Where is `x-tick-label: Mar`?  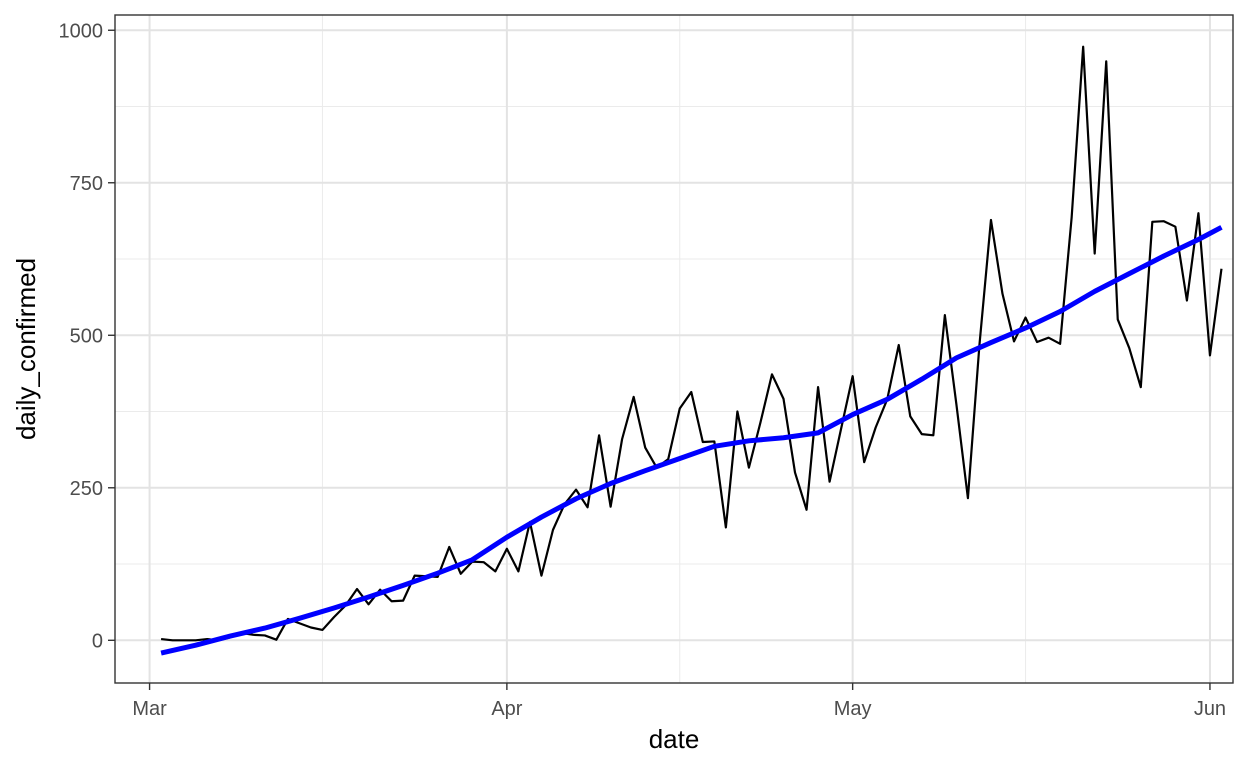 x-tick-label: Mar is located at coordinates (149, 709).